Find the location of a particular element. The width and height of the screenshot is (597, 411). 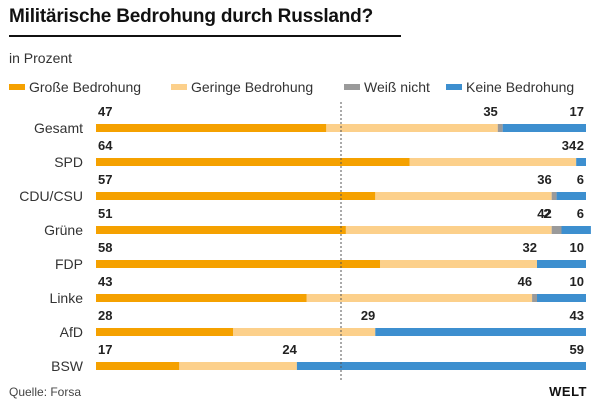

category-label-linke: Linke is located at coordinates (67, 298).